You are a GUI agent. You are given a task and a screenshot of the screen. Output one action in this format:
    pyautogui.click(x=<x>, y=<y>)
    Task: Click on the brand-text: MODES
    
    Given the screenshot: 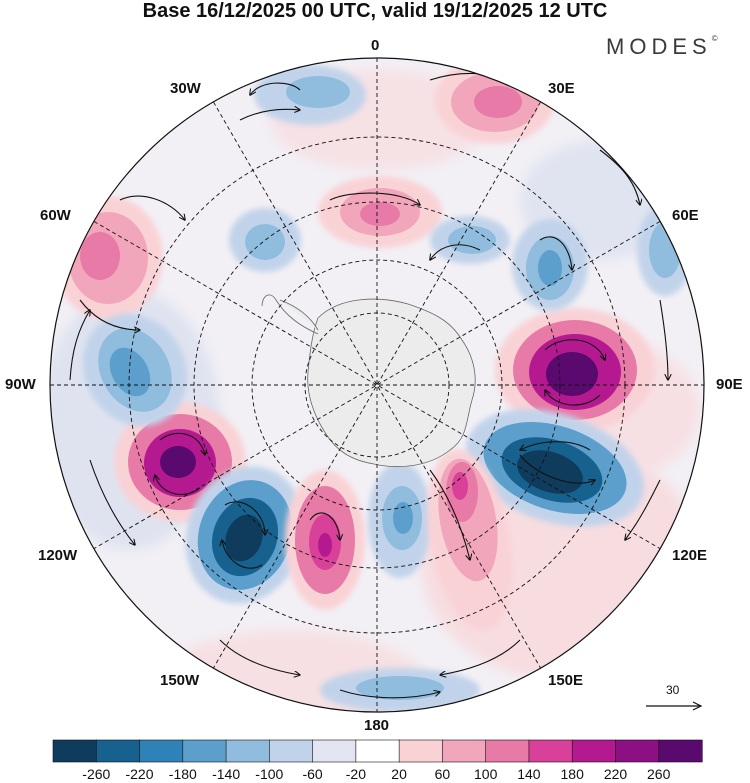 What is the action you would take?
    pyautogui.click(x=659, y=46)
    